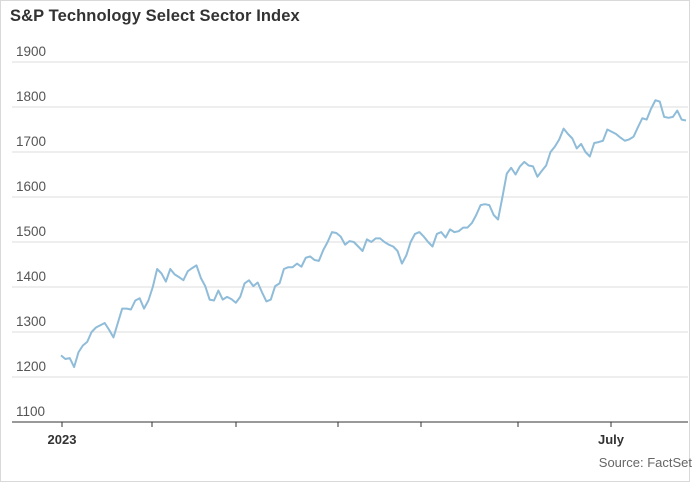 The image size is (700, 491). I want to click on y-tick-label: 1900, so click(31, 51).